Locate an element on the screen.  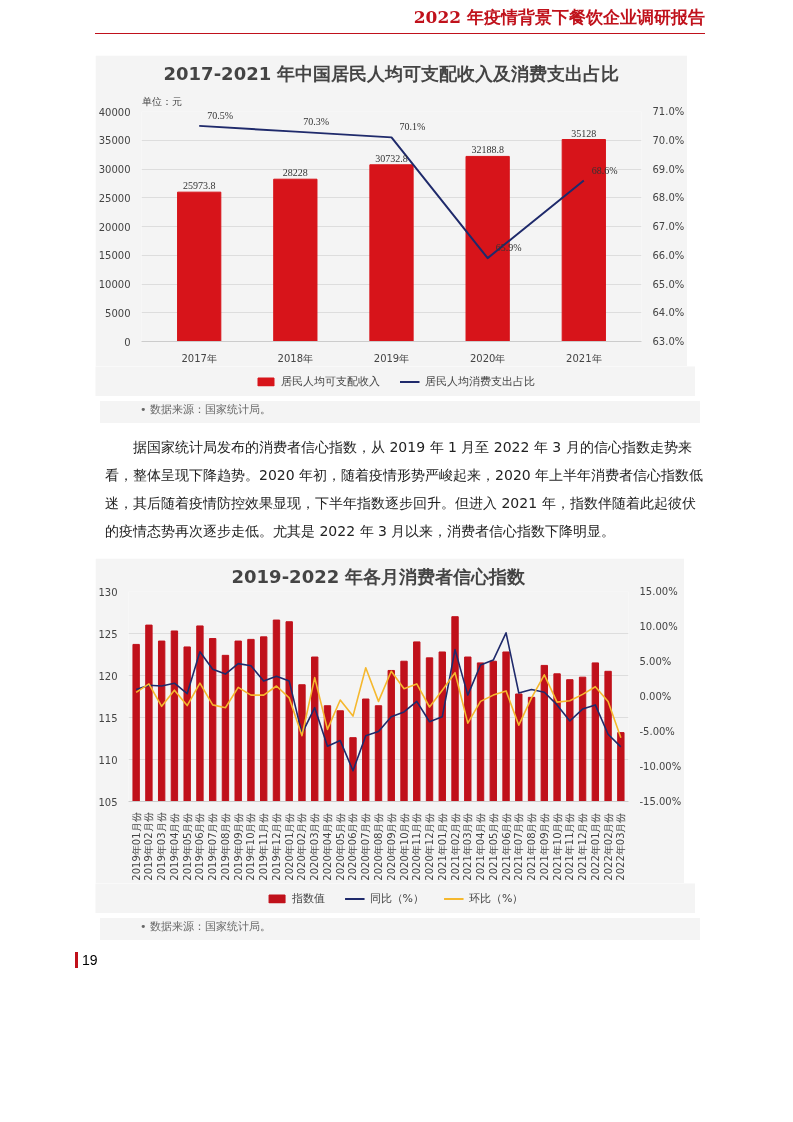
x-tick-label: 2020年04月份 is located at coordinates (327, 846).